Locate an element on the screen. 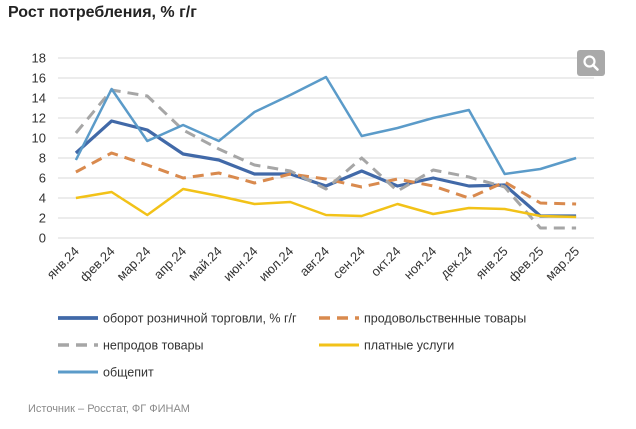 The width and height of the screenshot is (636, 429). x-tick-label: июл.24 is located at coordinates (276, 264).